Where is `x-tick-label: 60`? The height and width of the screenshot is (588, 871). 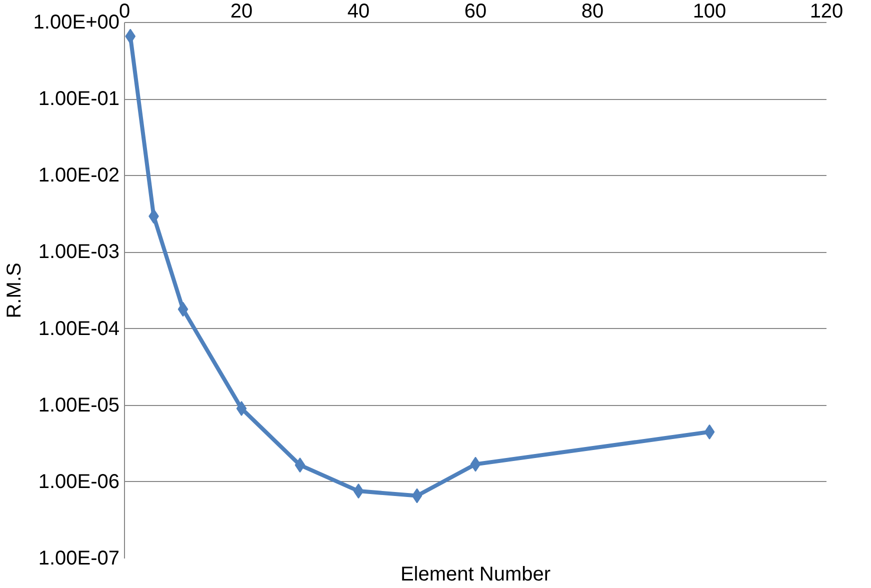 x-tick-label: 60 is located at coordinates (475, 11).